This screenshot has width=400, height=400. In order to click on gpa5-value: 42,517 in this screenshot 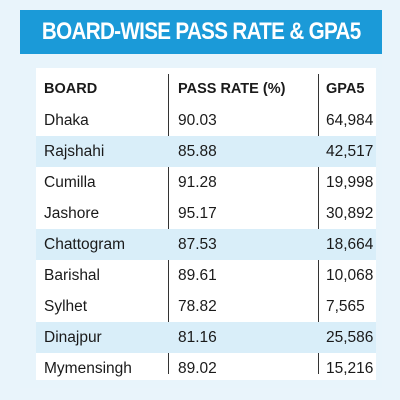, I will do `click(350, 151)`.